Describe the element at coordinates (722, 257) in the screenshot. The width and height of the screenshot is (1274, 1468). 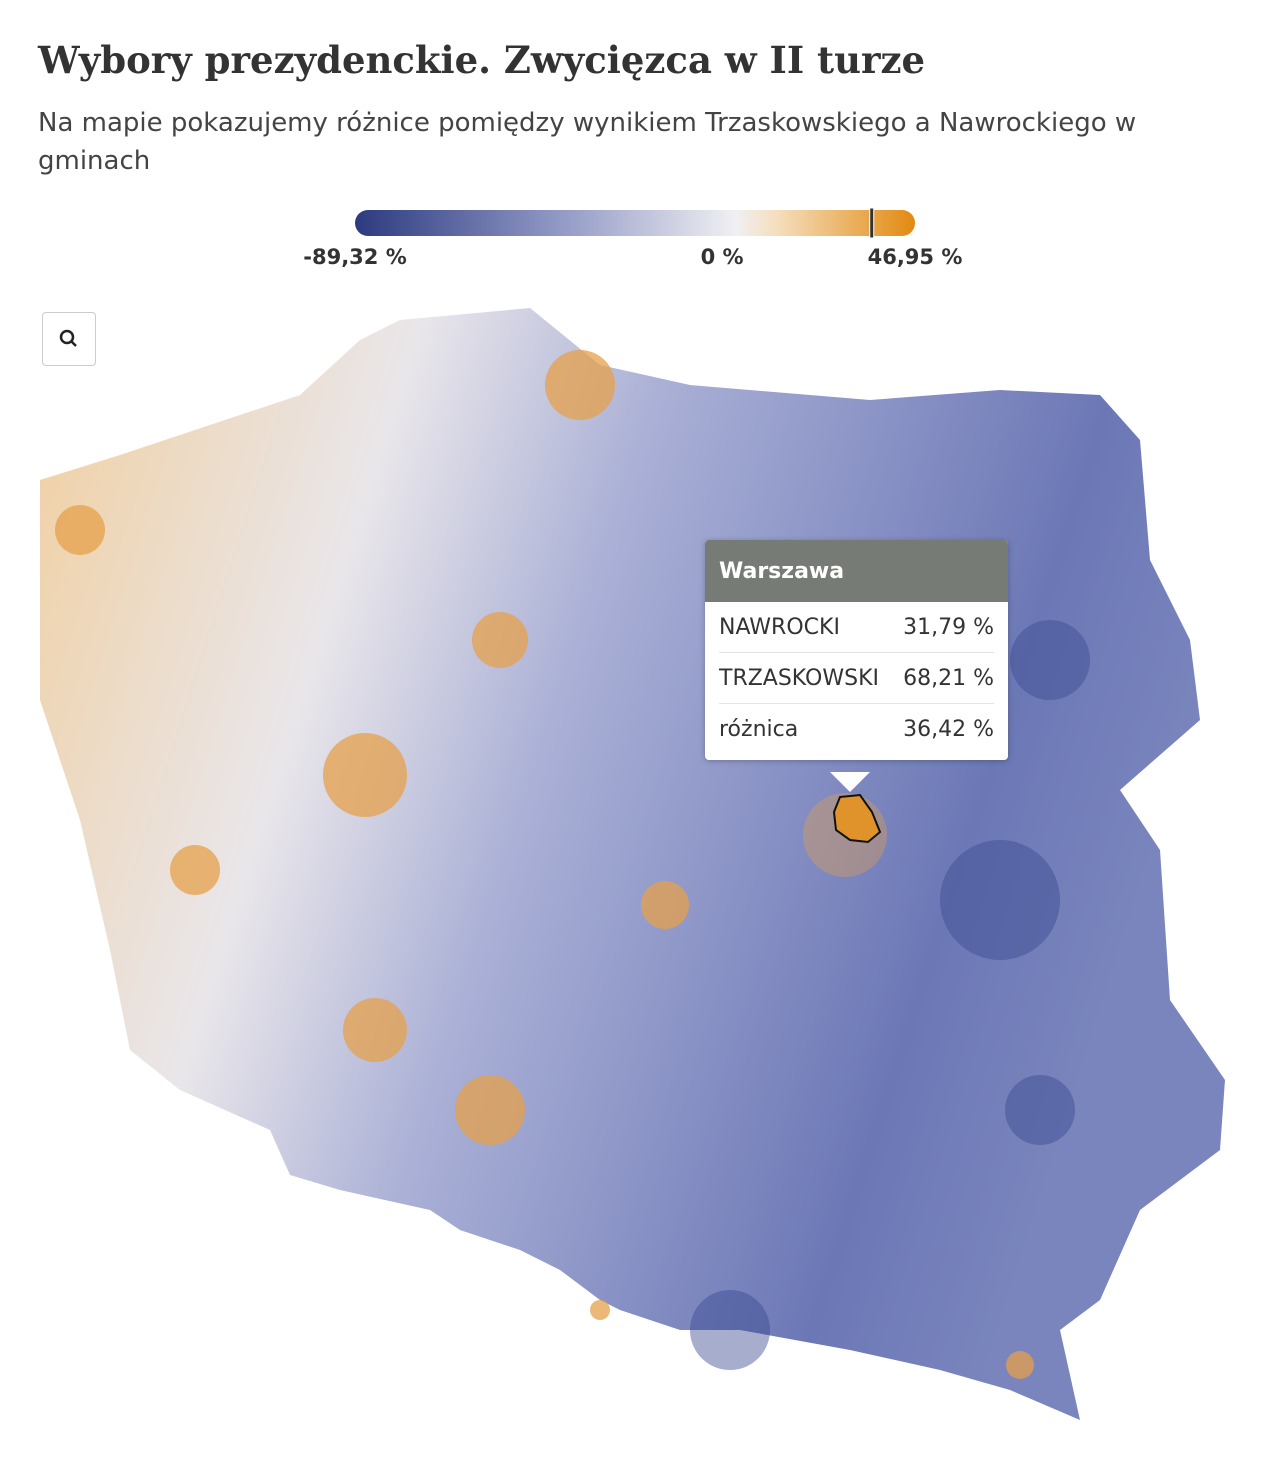
I see `legend-label: 0 %` at that location.